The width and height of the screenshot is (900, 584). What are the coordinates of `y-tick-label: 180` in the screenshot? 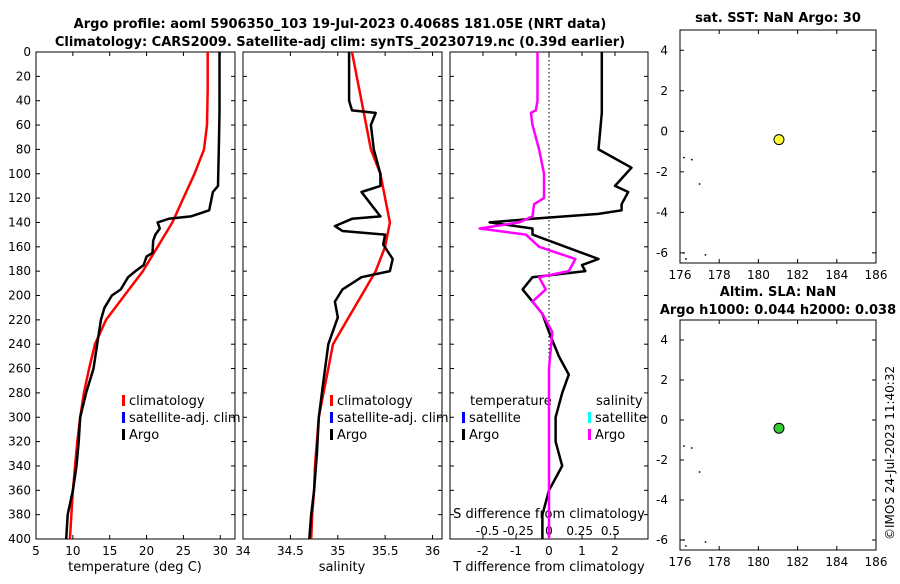 It's located at (19, 271).